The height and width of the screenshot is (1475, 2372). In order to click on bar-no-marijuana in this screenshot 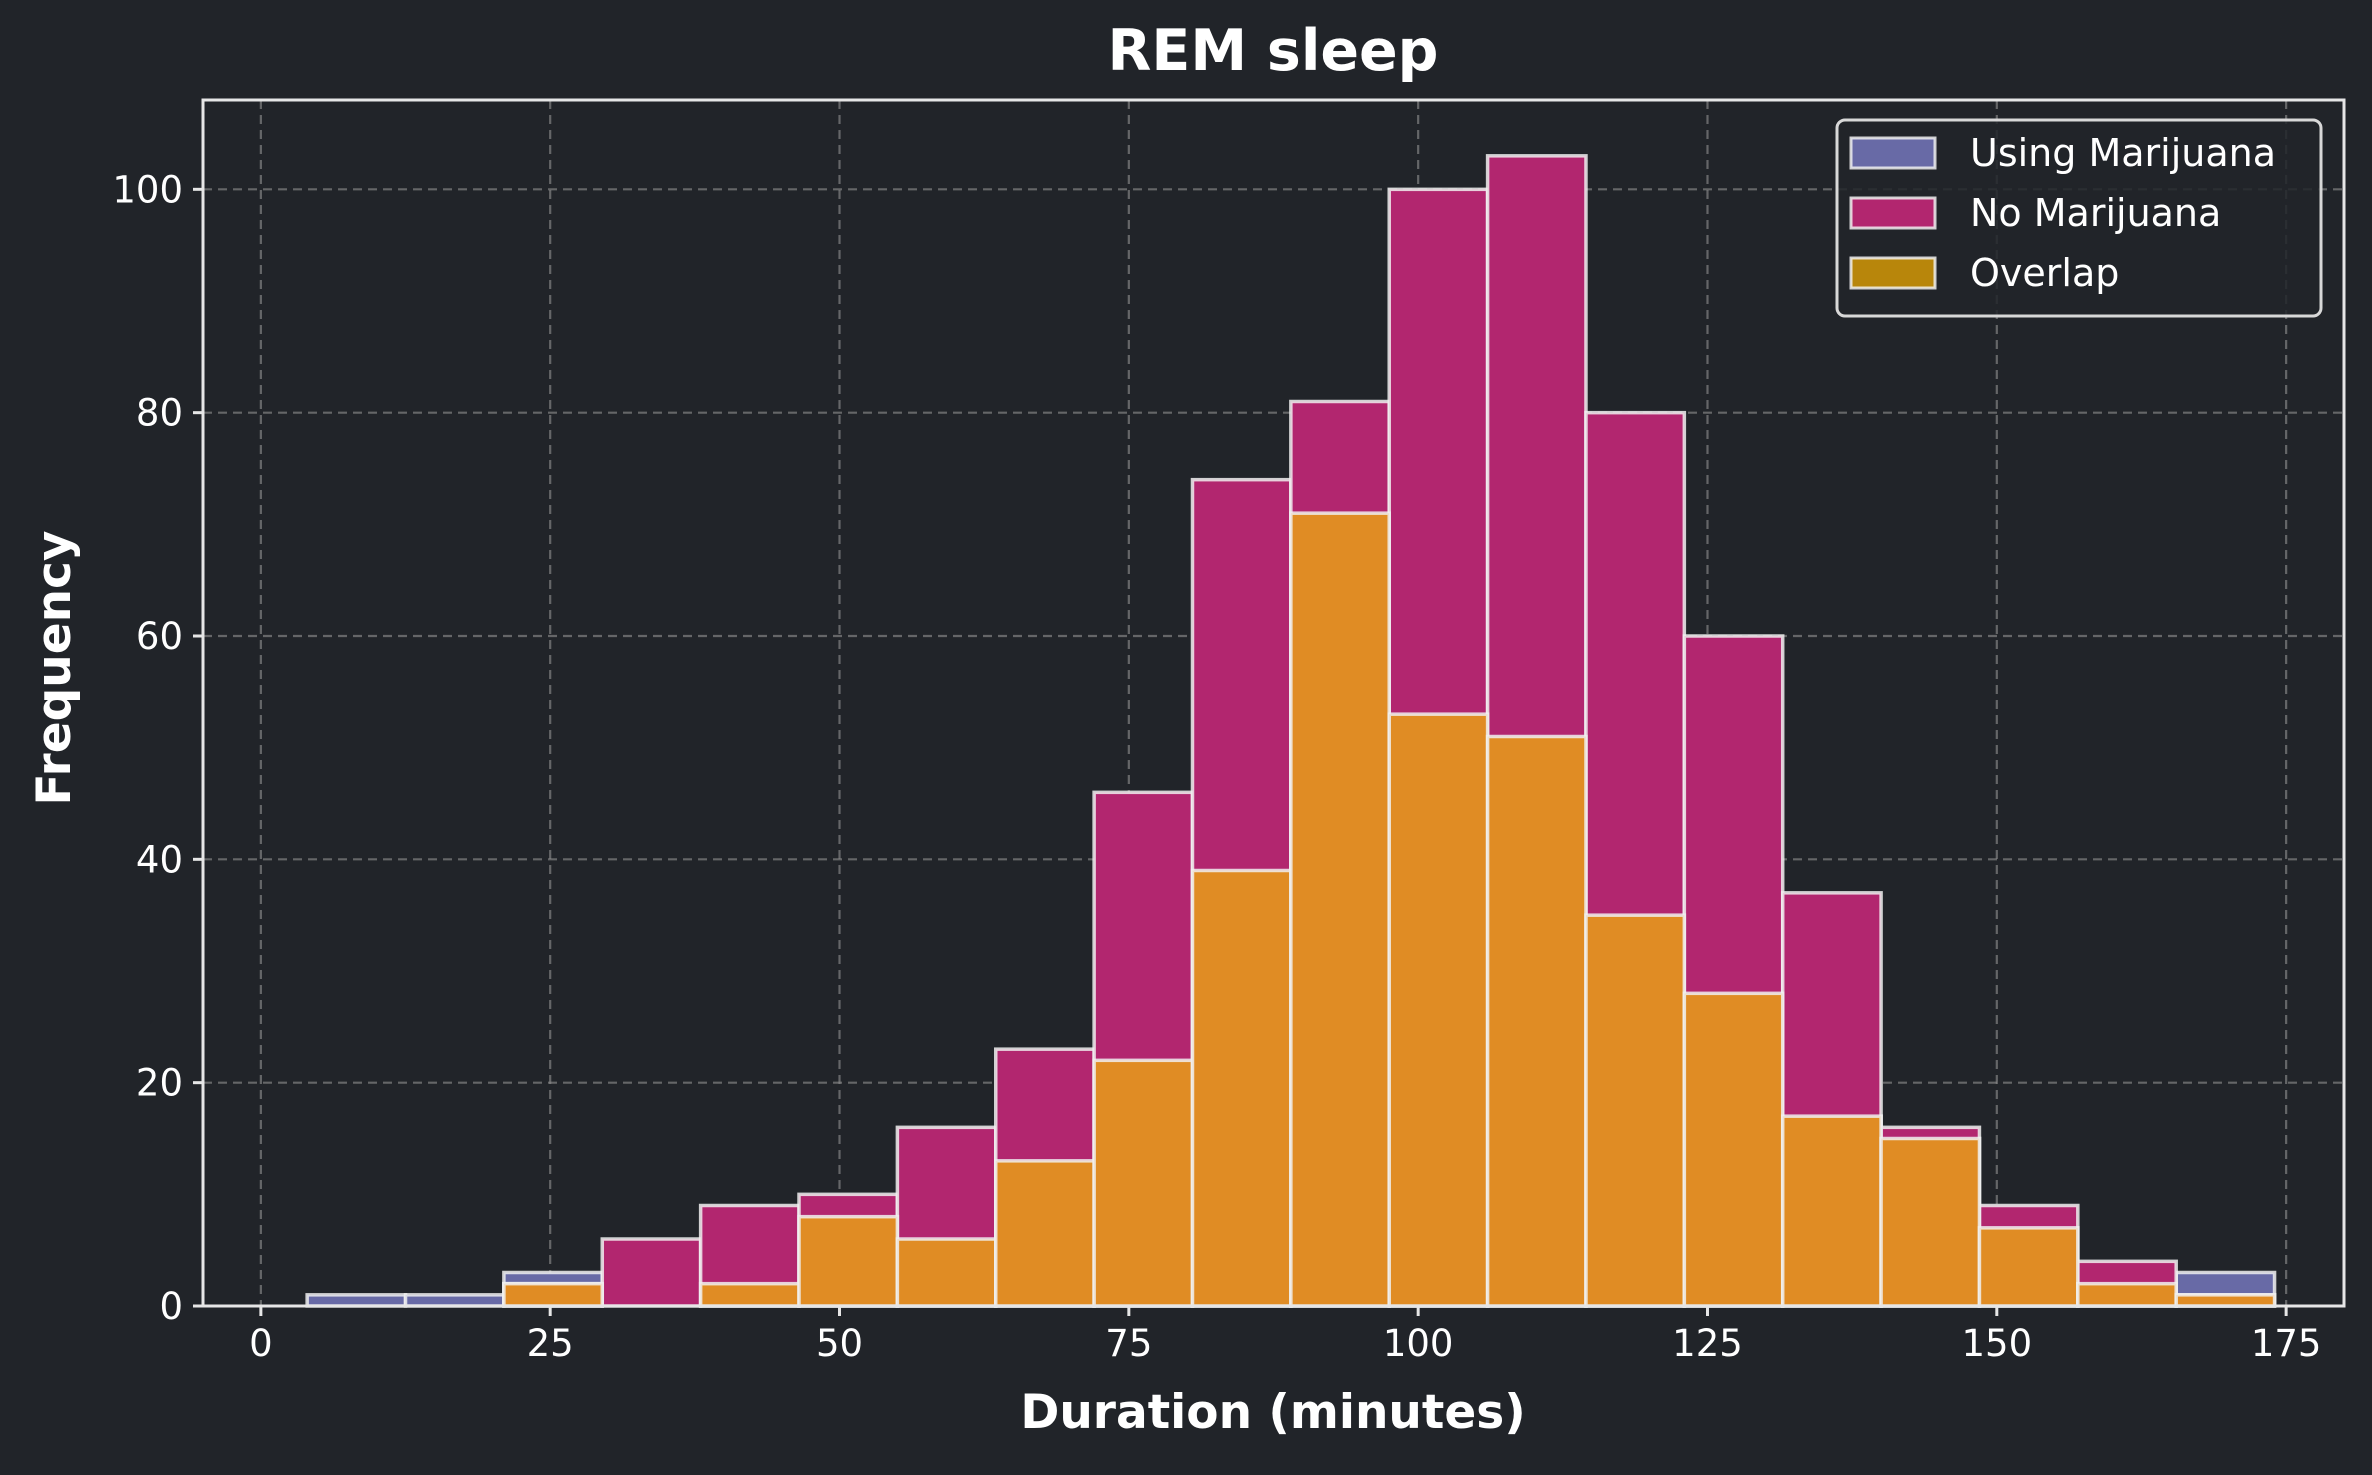, I will do `click(651, 1272)`.